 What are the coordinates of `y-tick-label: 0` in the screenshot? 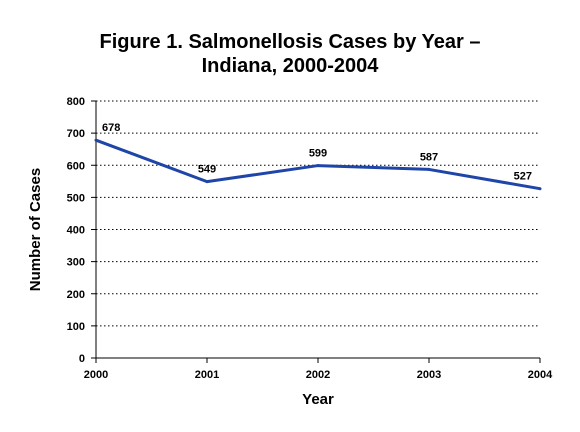 It's located at (82, 359).